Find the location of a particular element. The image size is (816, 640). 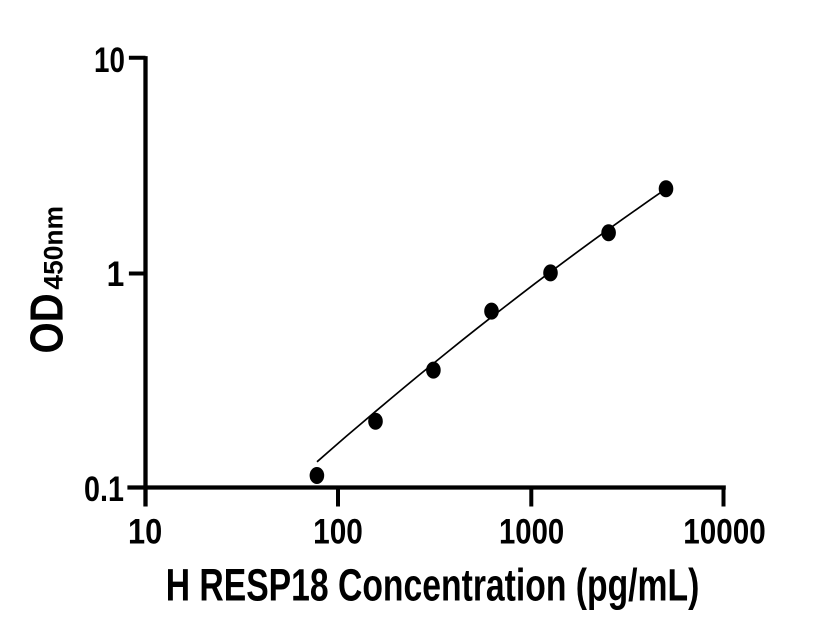

svg-text: 450nm is located at coordinates (53, 248).